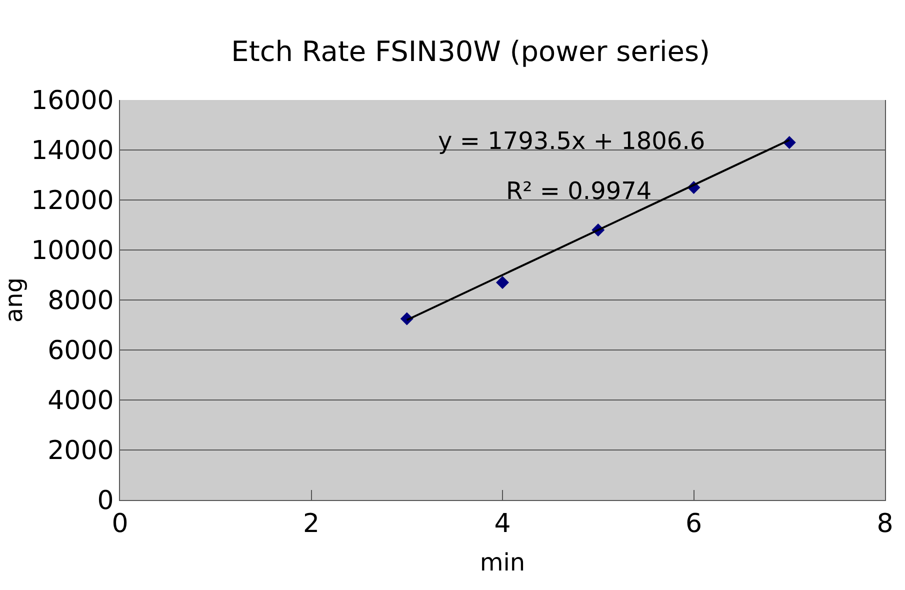 The image size is (905, 590). Describe the element at coordinates (502, 282) in the screenshot. I see `point` at that location.